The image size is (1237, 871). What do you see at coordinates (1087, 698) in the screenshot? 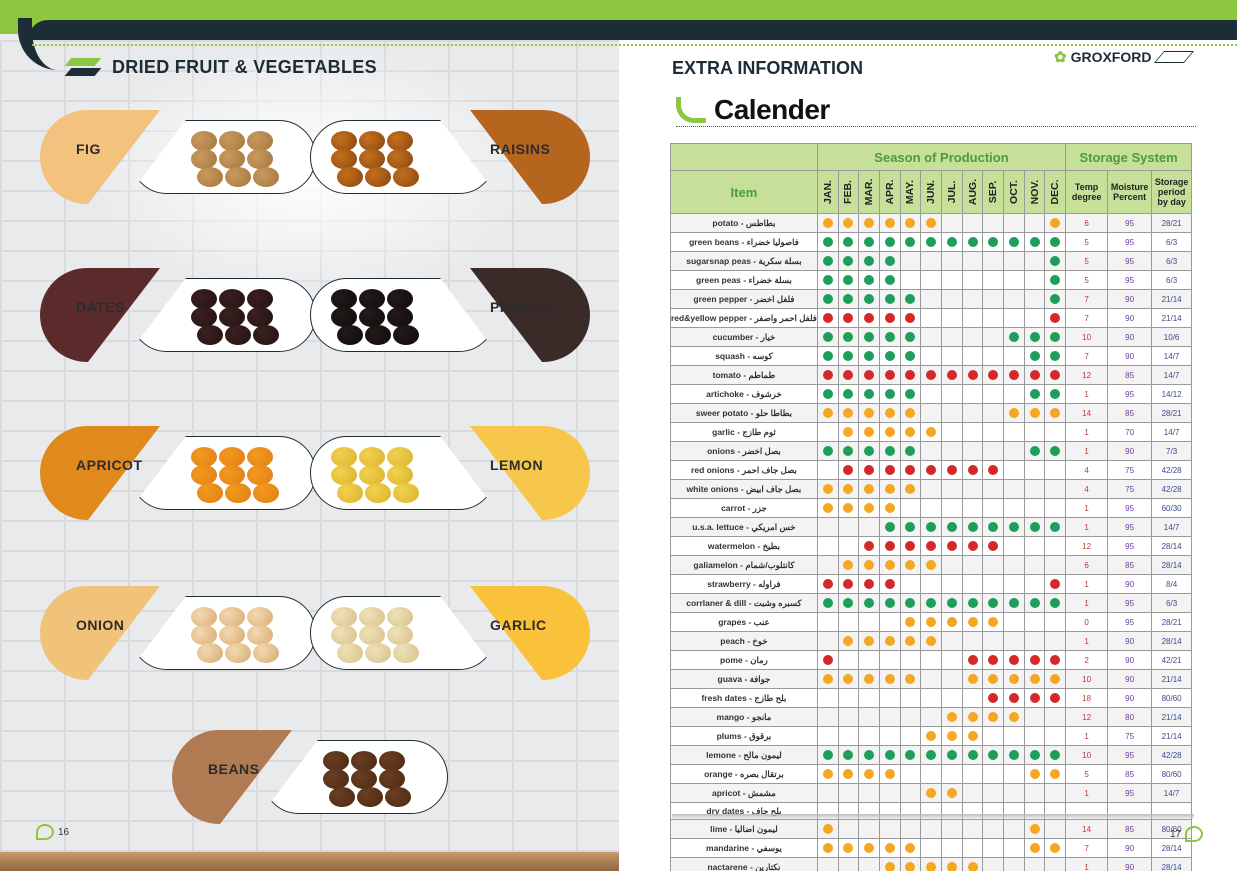
I see `temp-cell: 18` at bounding box center [1087, 698].